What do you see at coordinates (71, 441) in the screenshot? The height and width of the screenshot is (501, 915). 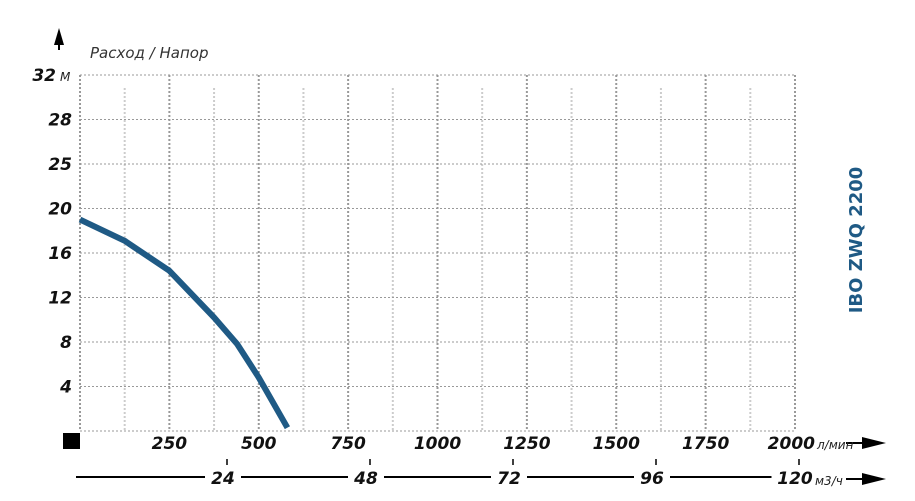 I see `origin-square-marker` at bounding box center [71, 441].